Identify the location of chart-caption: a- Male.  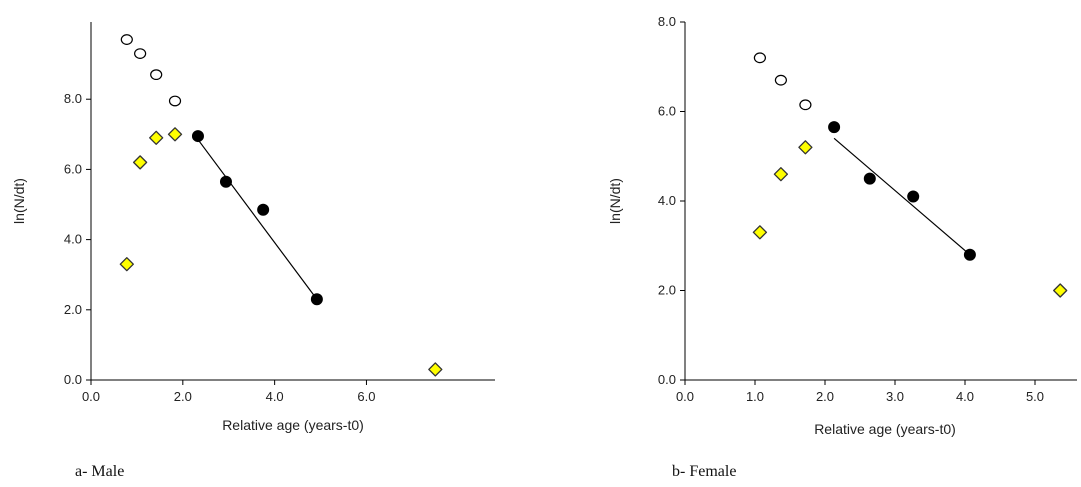
(99, 471).